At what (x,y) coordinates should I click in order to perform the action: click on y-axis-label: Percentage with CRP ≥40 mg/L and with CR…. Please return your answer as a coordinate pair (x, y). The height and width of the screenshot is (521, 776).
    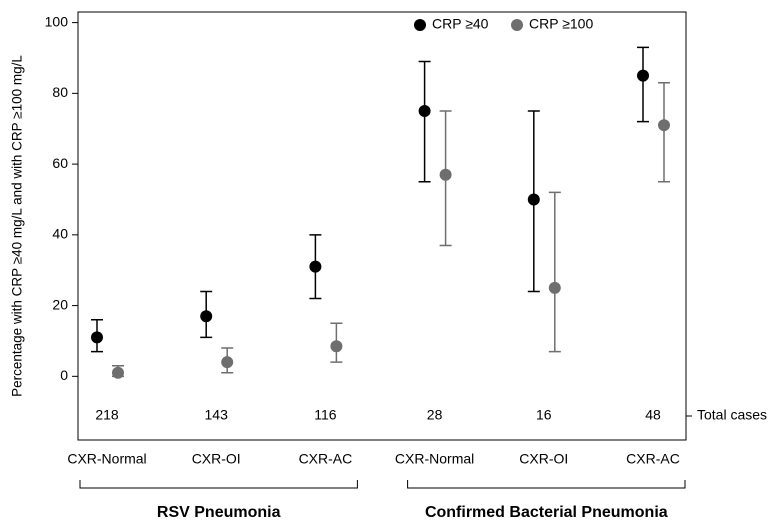
    Looking at the image, I should click on (17, 226).